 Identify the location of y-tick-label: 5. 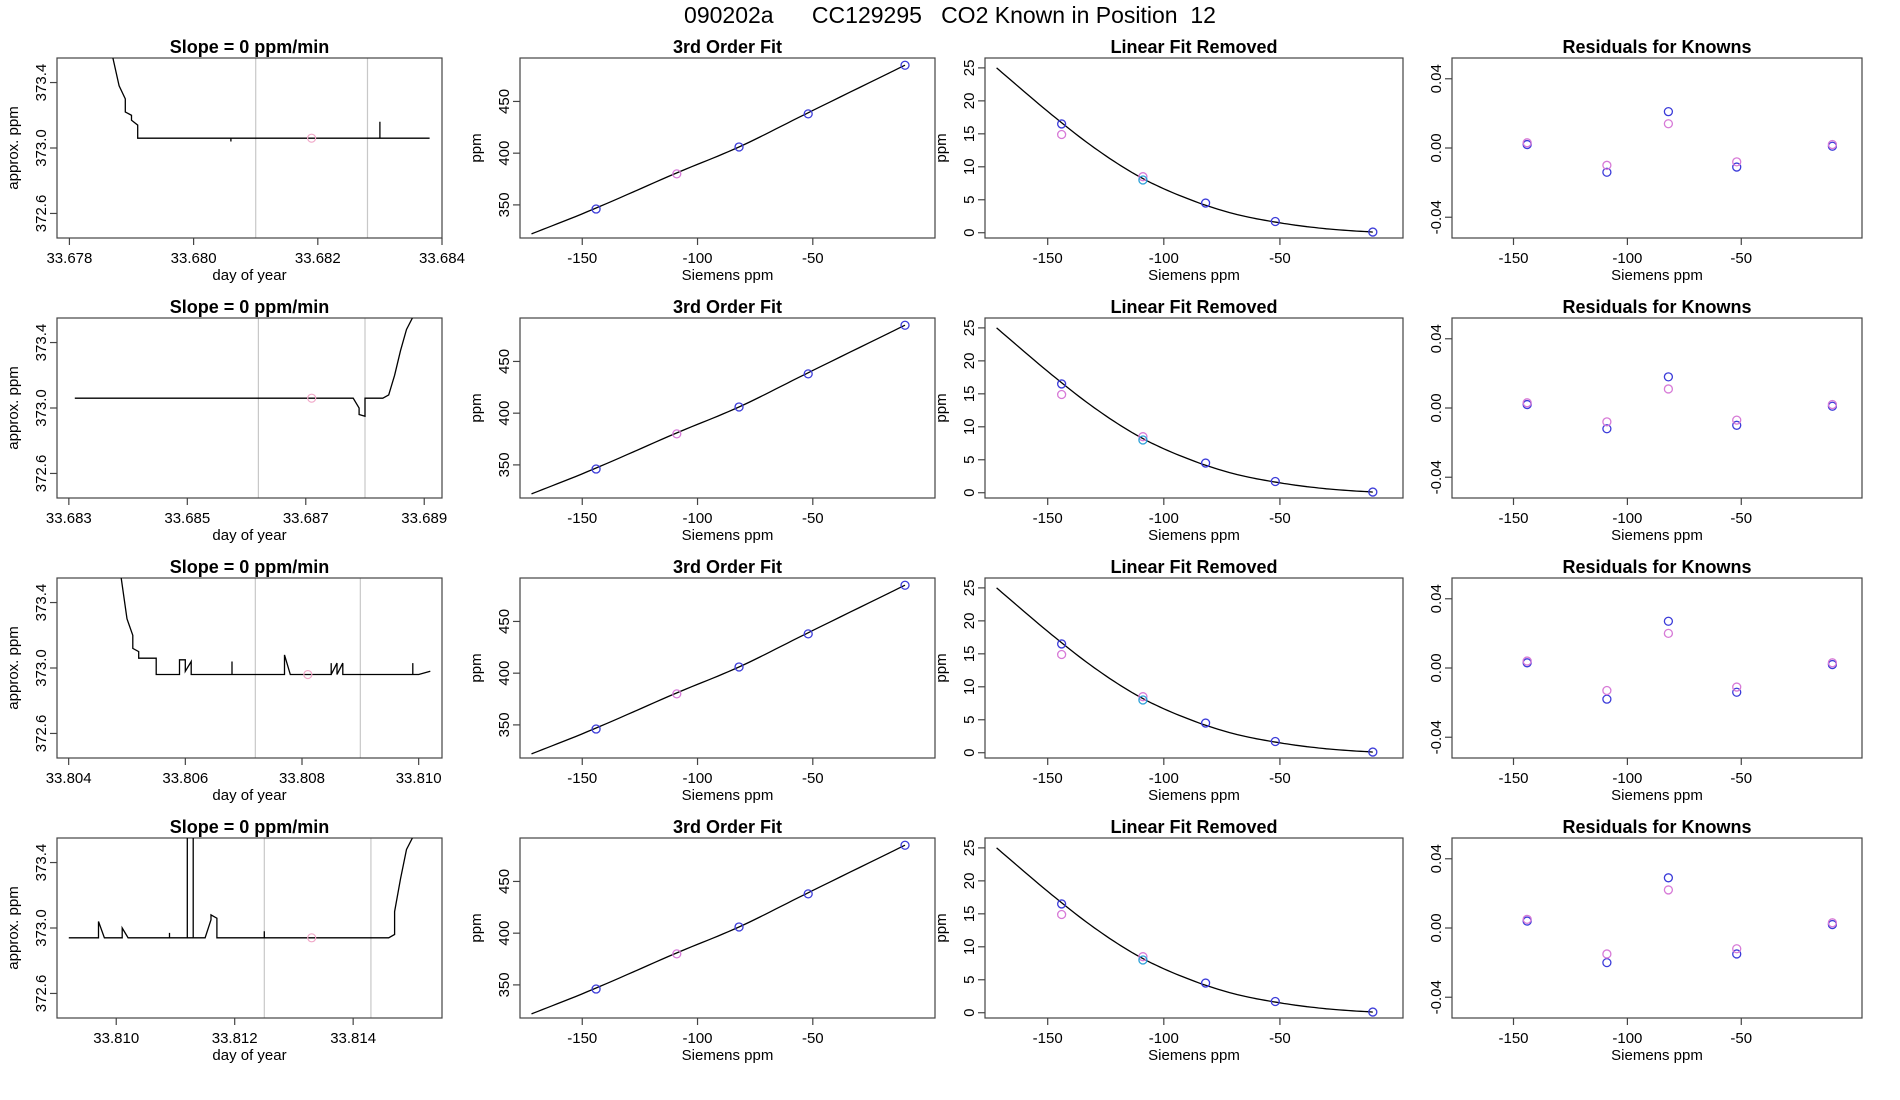
(969, 460).